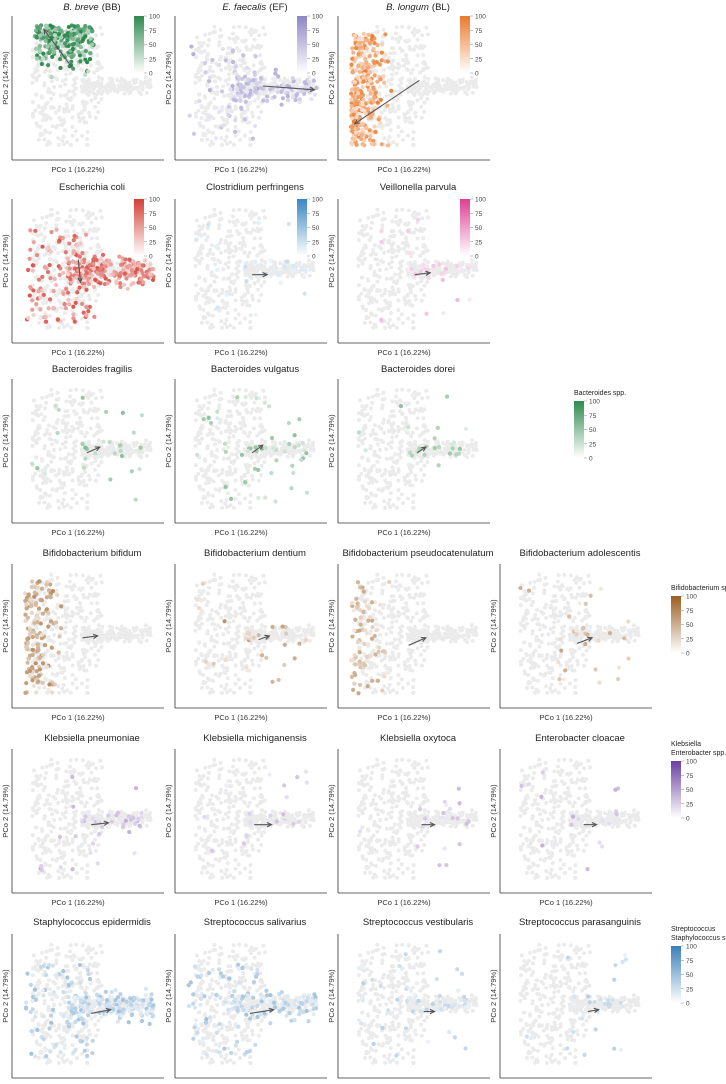 The image size is (726, 1084). I want to click on y-axis-label: PCo 2 (14.79%), so click(5, 78).